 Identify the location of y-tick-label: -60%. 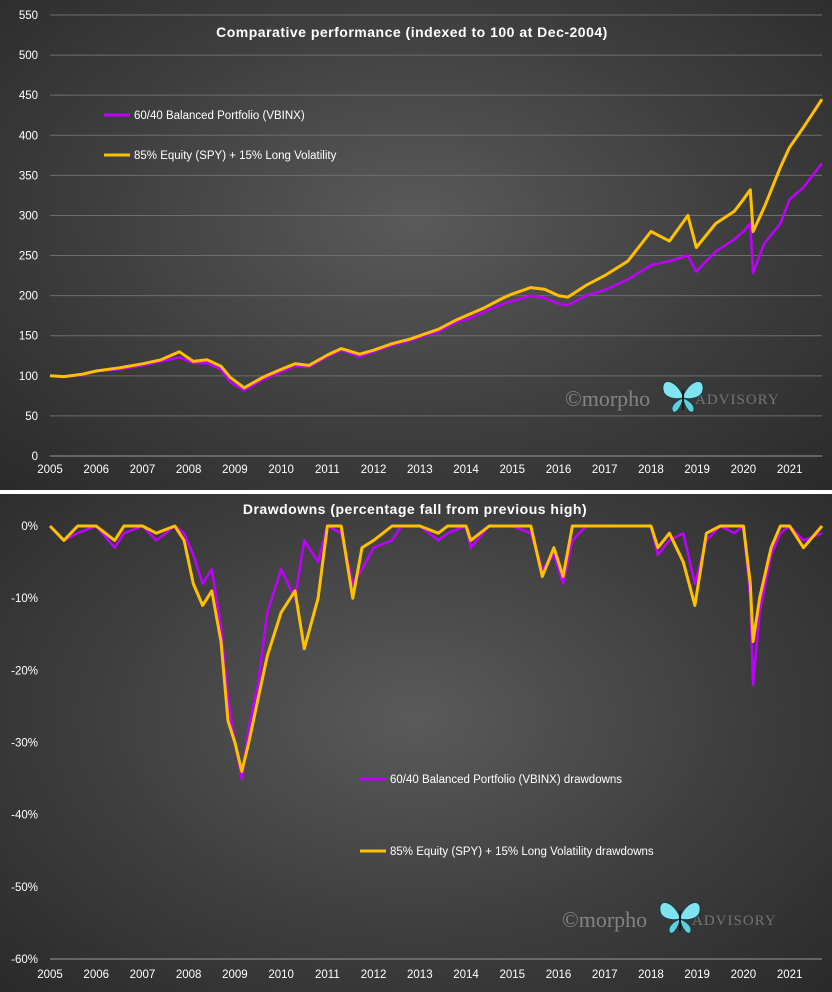
(24, 960).